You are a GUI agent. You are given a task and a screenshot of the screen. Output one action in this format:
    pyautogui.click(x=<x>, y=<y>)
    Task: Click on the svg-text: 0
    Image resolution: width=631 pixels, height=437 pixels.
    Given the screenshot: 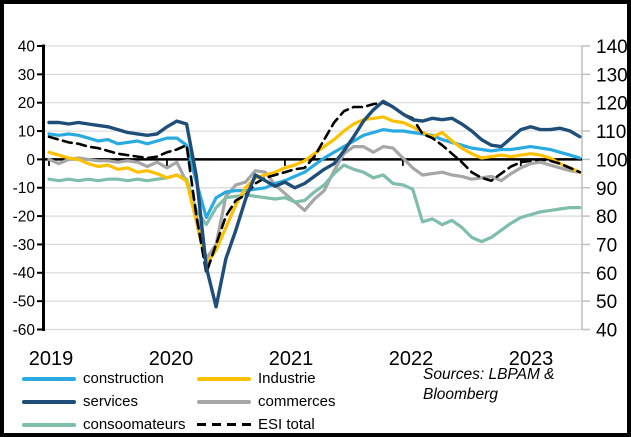 What is the action you would take?
    pyautogui.click(x=30, y=160)
    